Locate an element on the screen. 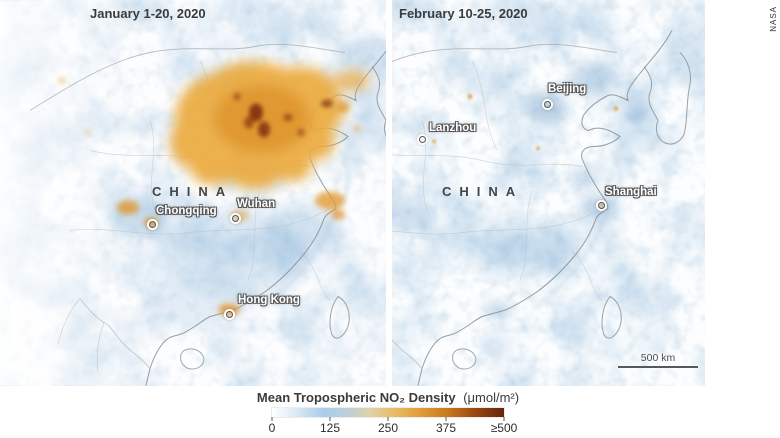 The image size is (780, 438). city-name: Hong Kong is located at coordinates (269, 300).